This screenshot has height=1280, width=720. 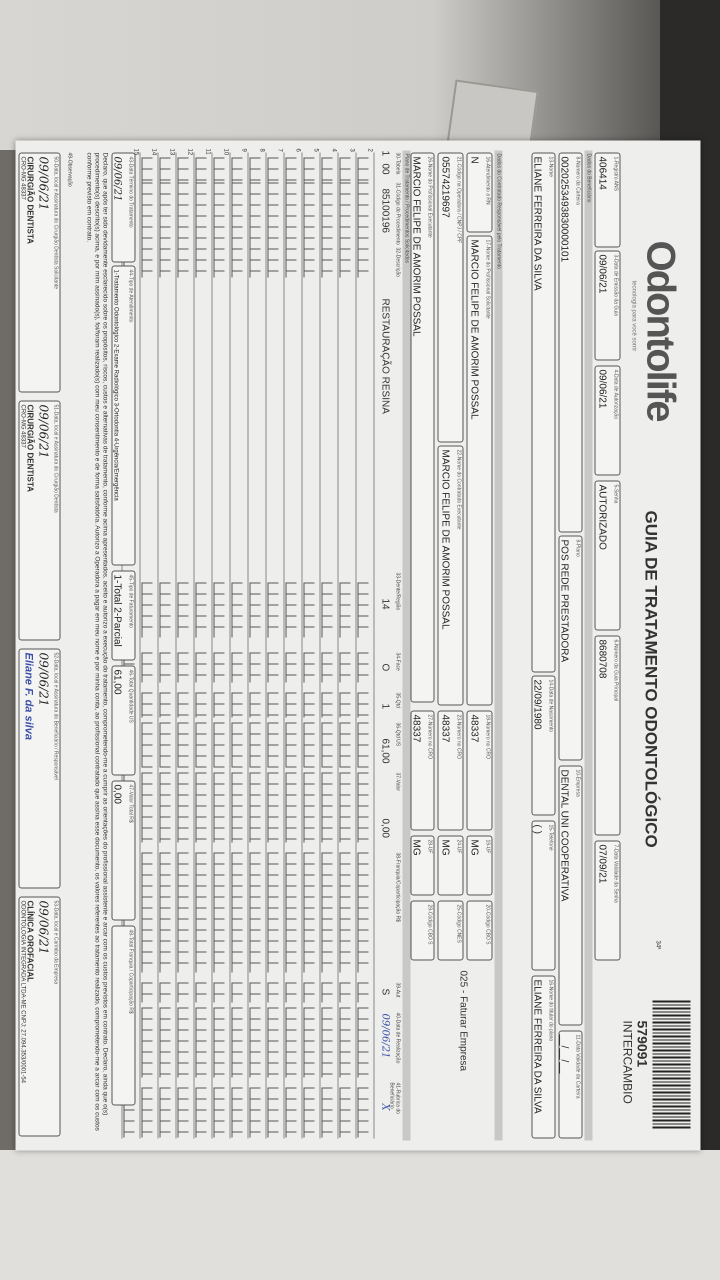 What do you see at coordinates (537, 223) in the screenshot?
I see `field-value: ELIANE FERREIRA DA SILVA` at bounding box center [537, 223].